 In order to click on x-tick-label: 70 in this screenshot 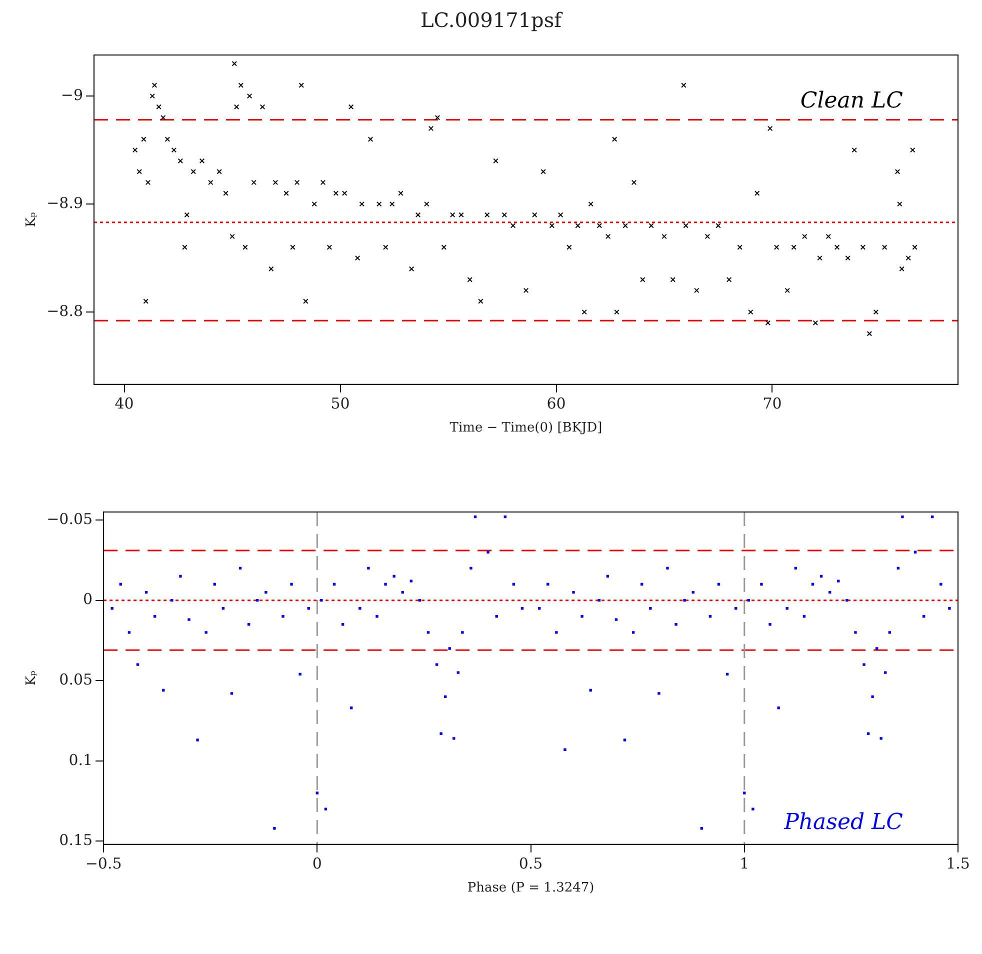, I will do `click(772, 403)`.